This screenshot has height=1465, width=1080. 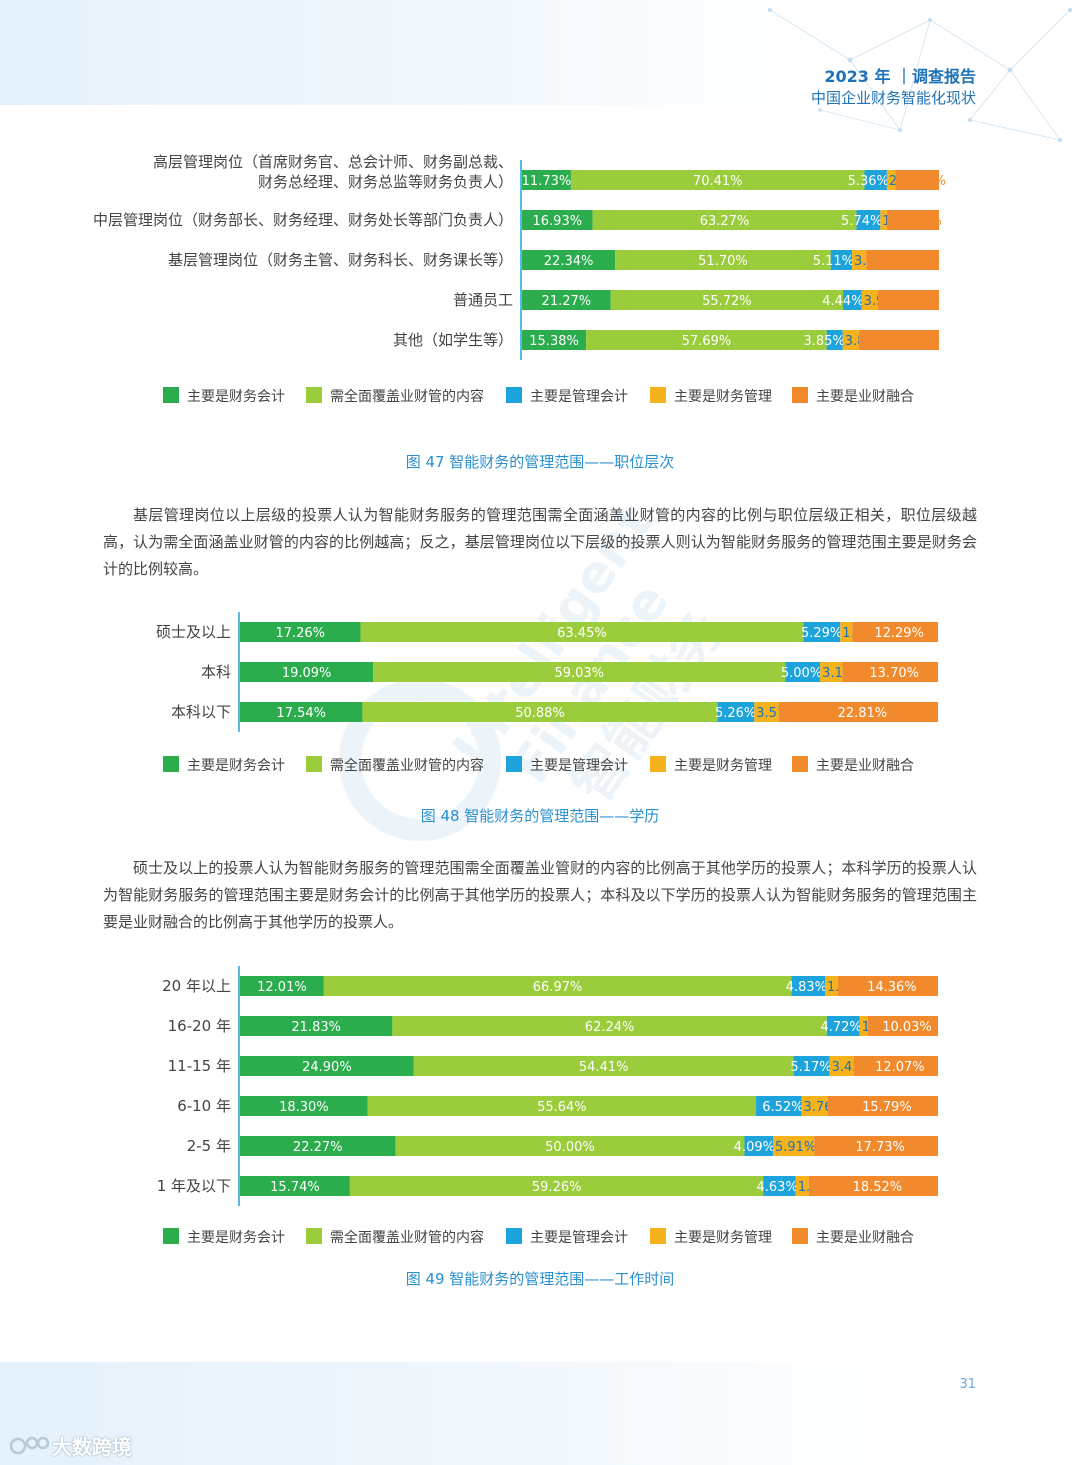 I want to click on figure-47-caption: 图 47 智能财务的管理范围——职位层次, so click(x=540, y=462).